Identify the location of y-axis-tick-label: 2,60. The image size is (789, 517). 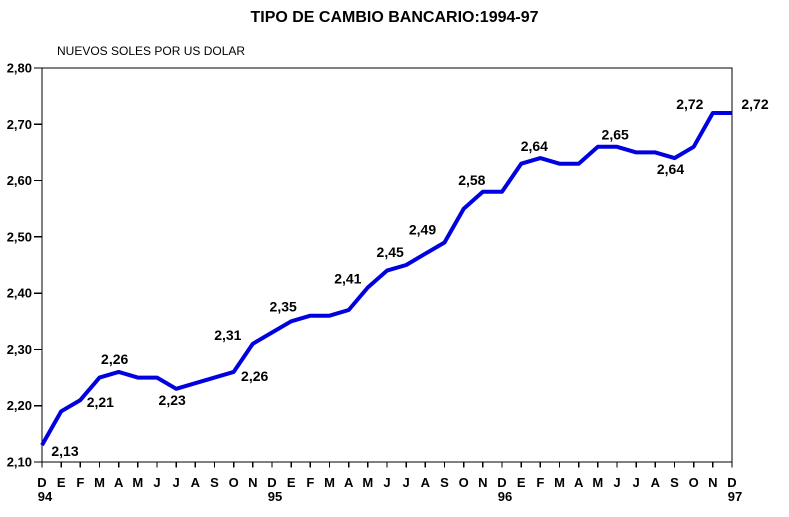
(19, 180).